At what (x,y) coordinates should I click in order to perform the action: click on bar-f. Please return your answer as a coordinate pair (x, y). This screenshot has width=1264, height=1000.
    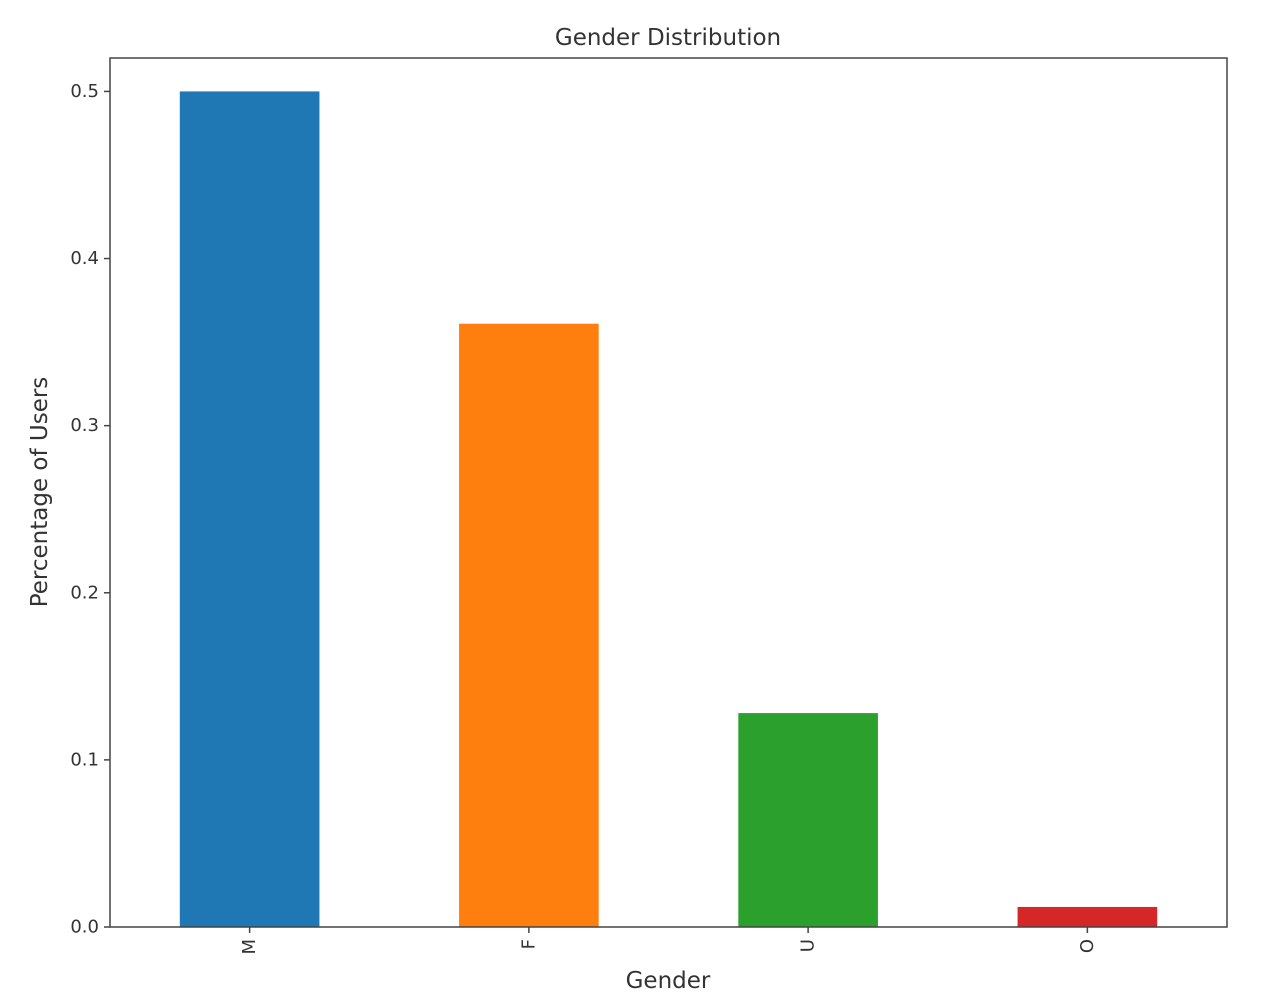
    Looking at the image, I should click on (529, 625).